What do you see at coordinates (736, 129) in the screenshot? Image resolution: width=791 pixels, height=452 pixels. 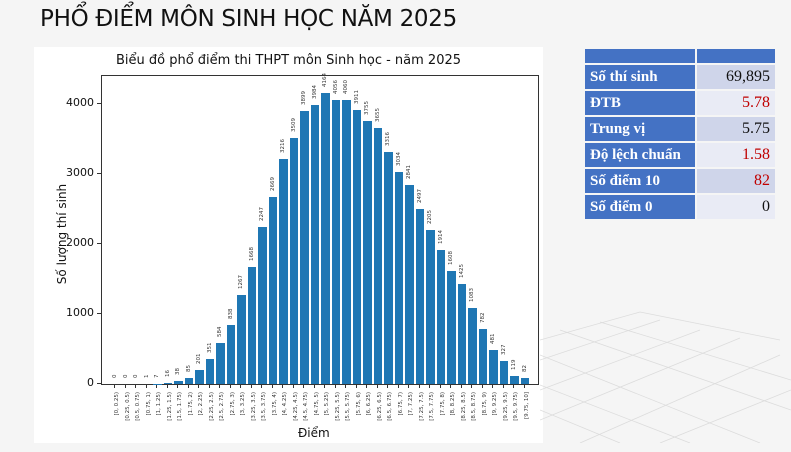 I see `stats-value: 5.75` at bounding box center [736, 129].